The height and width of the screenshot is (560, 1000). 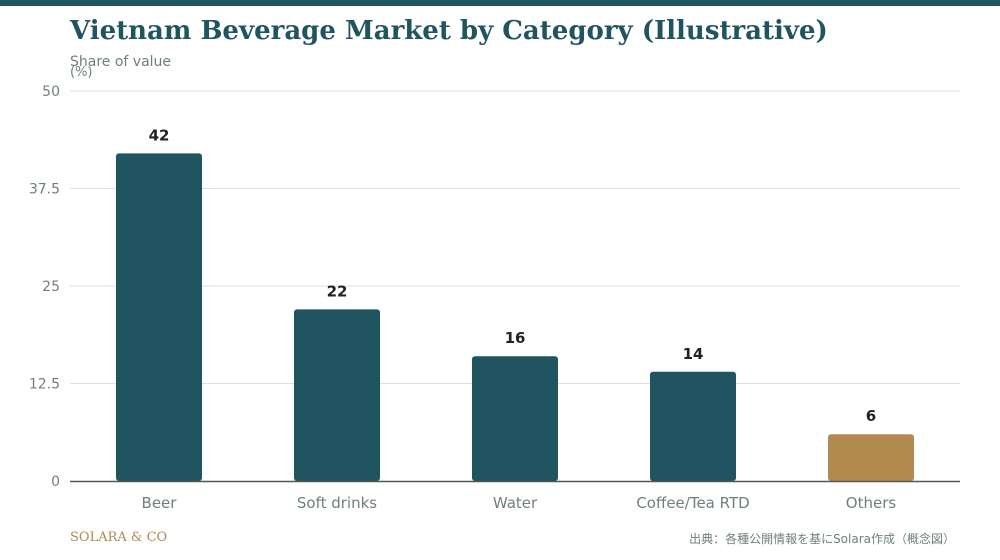 I want to click on x-tick-label: Coffee/Tea RTD, so click(x=692, y=503).